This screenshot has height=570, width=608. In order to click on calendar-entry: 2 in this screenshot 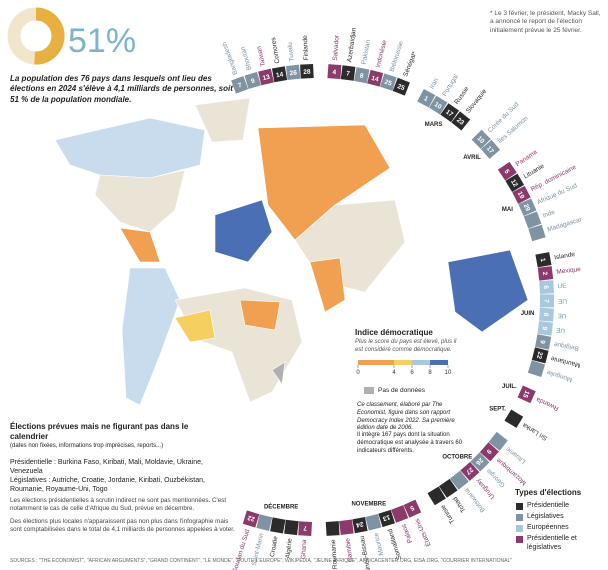, I will do `click(545, 273)`.